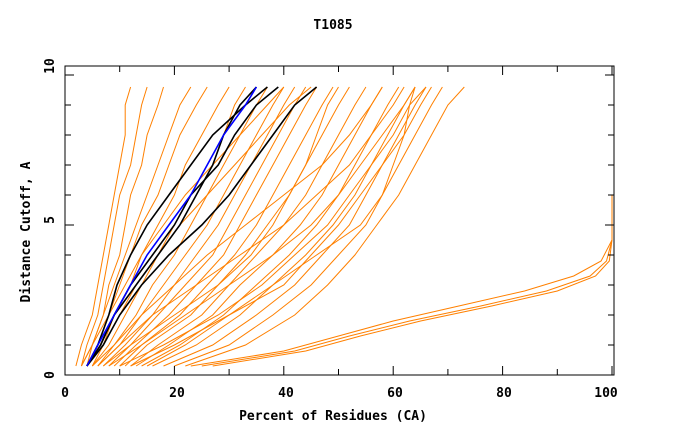  Describe the element at coordinates (50, 66) in the screenshot. I see `y-tick-label: 10` at that location.